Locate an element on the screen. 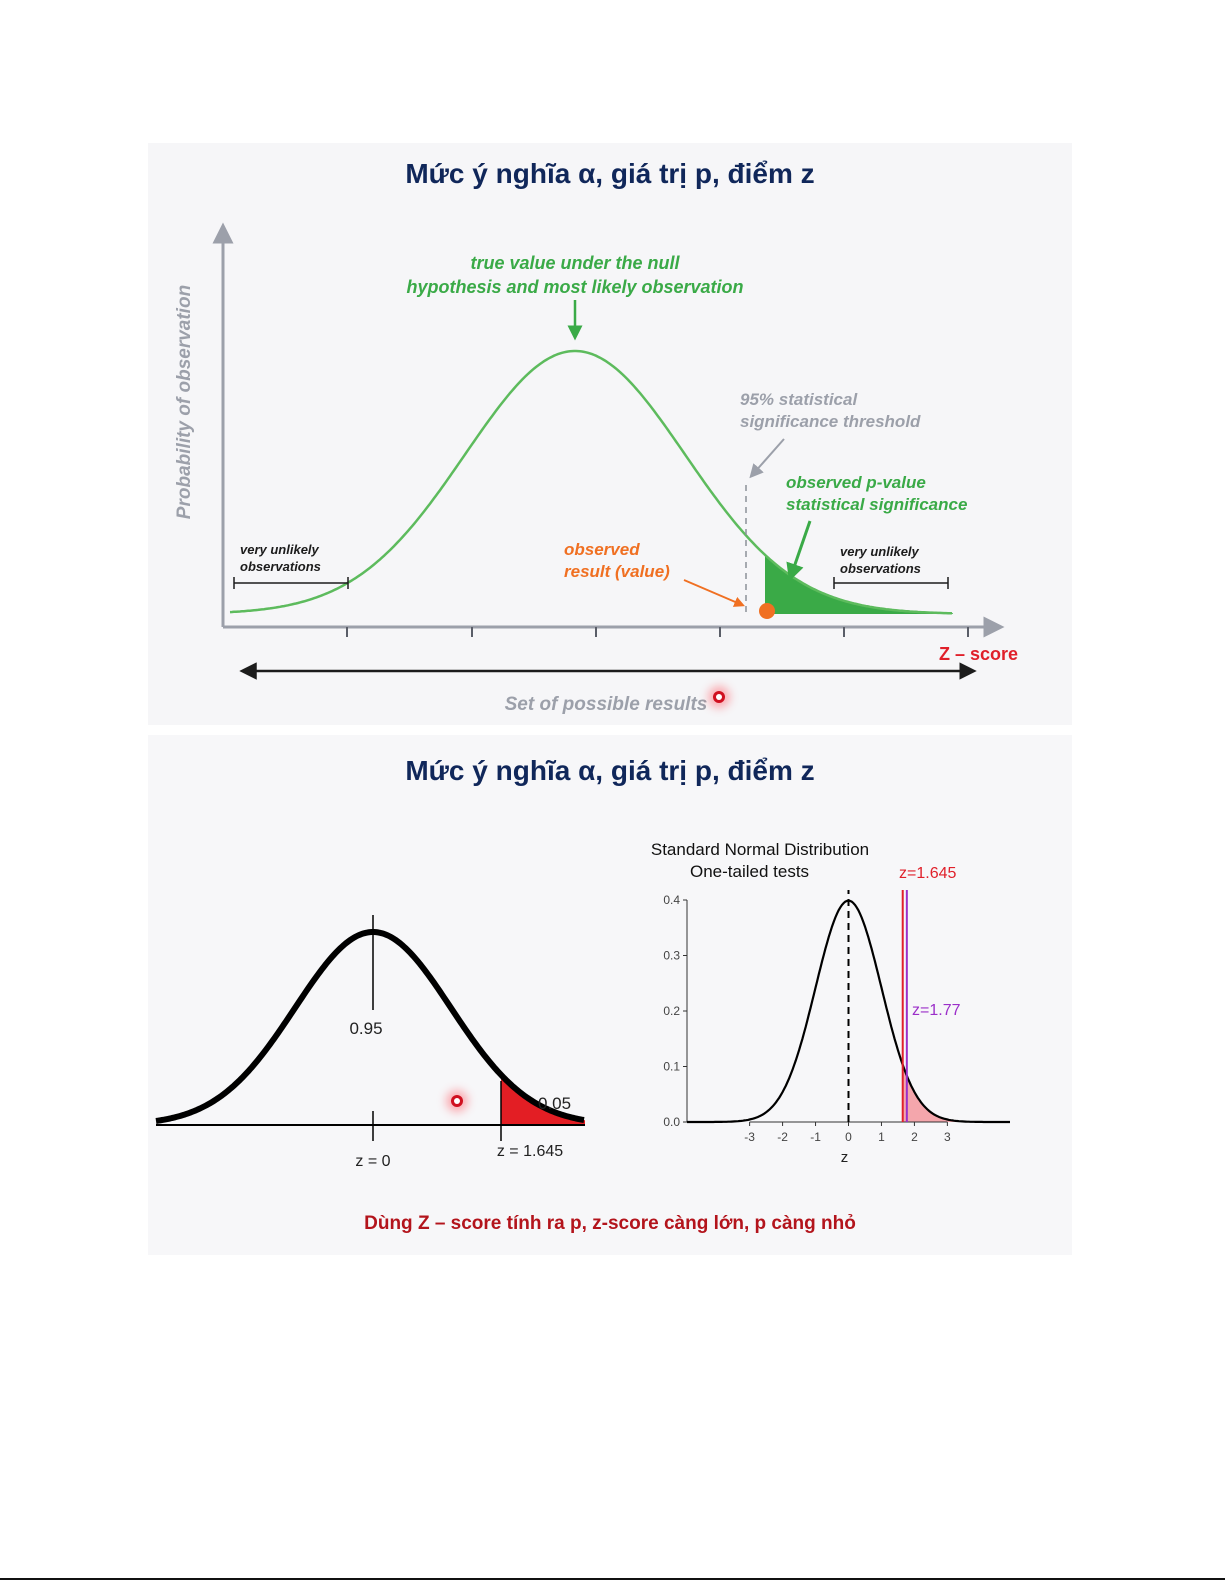 Image resolution: width=1225 pixels, height=1585 pixels. tail-area-label: 0.05 is located at coordinates (554, 1103).